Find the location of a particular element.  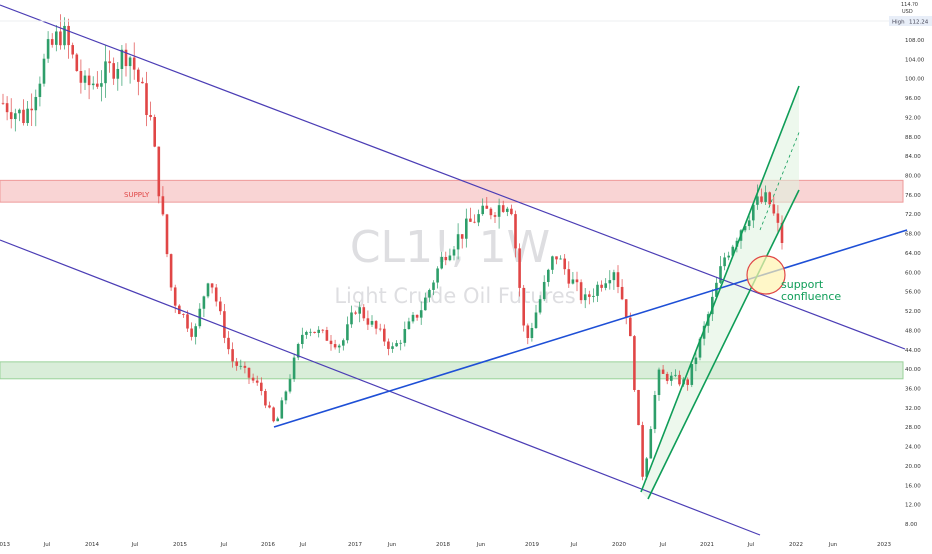

price-tick-label: 104.00 is located at coordinates (915, 60).